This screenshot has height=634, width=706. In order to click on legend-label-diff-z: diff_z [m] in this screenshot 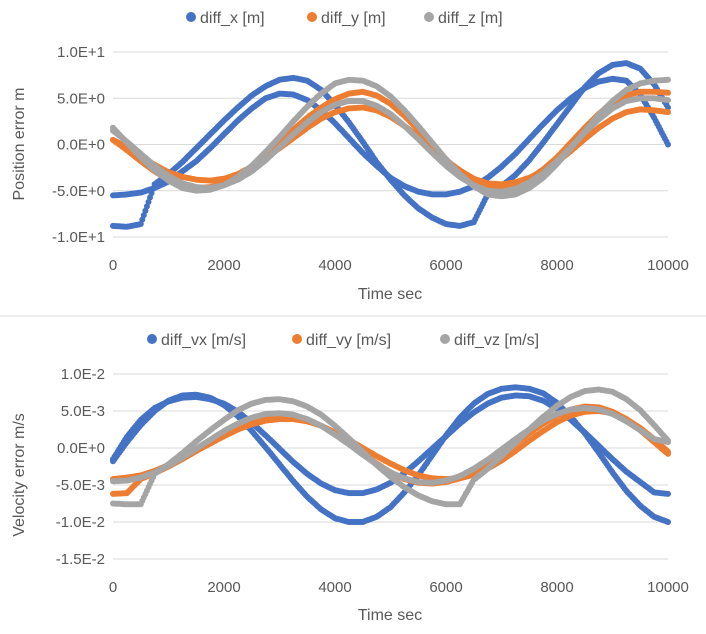, I will do `click(470, 18)`.